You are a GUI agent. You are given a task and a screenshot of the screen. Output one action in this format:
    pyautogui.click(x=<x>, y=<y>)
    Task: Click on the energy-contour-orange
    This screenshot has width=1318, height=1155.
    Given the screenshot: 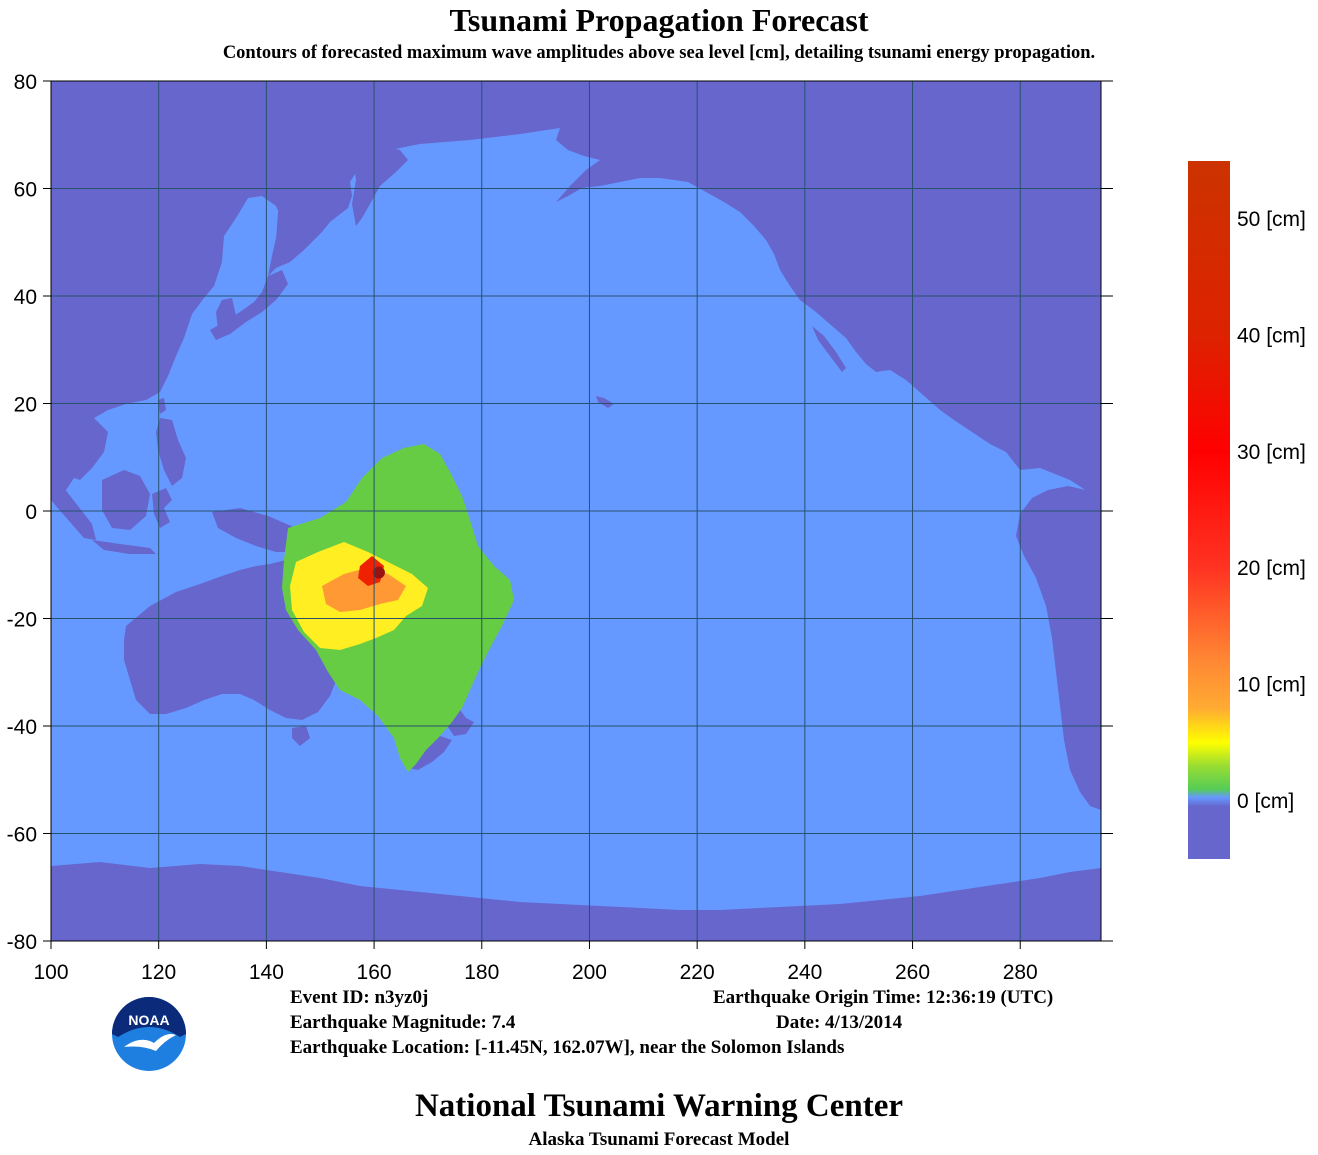 What is the action you would take?
    pyautogui.click(x=364, y=590)
    